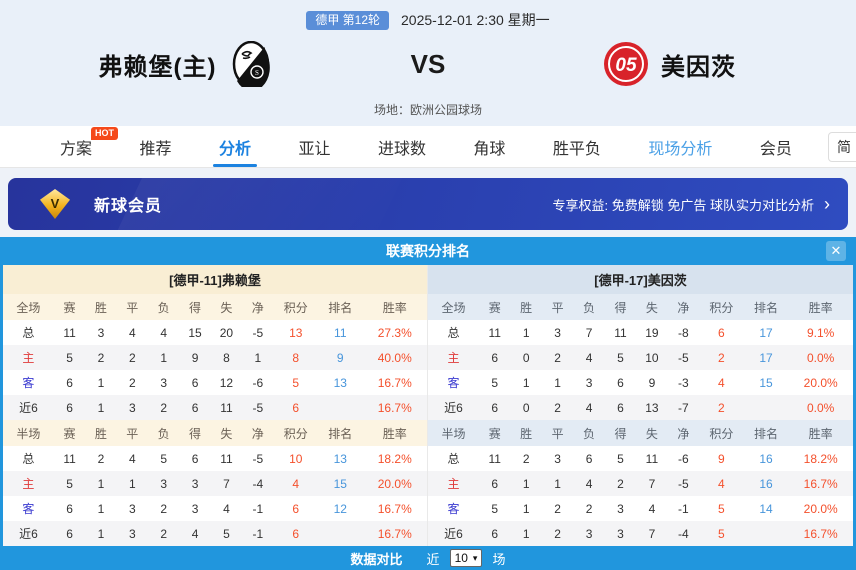 Image resolution: width=856 pixels, height=570 pixels. Describe the element at coordinates (766, 533) in the screenshot. I see `stat-cell` at that location.